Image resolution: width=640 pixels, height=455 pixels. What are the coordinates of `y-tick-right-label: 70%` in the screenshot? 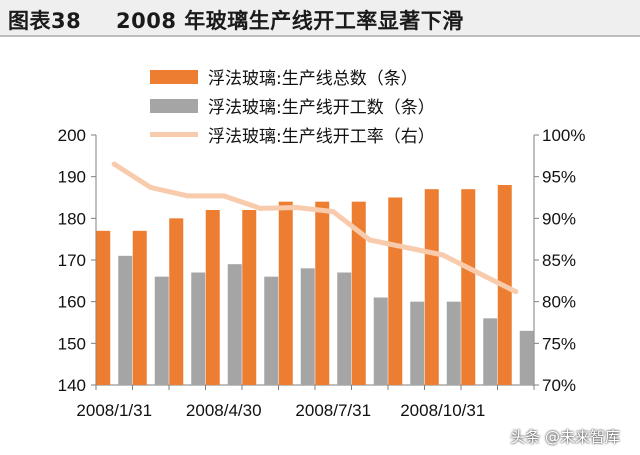 It's located at (559, 385).